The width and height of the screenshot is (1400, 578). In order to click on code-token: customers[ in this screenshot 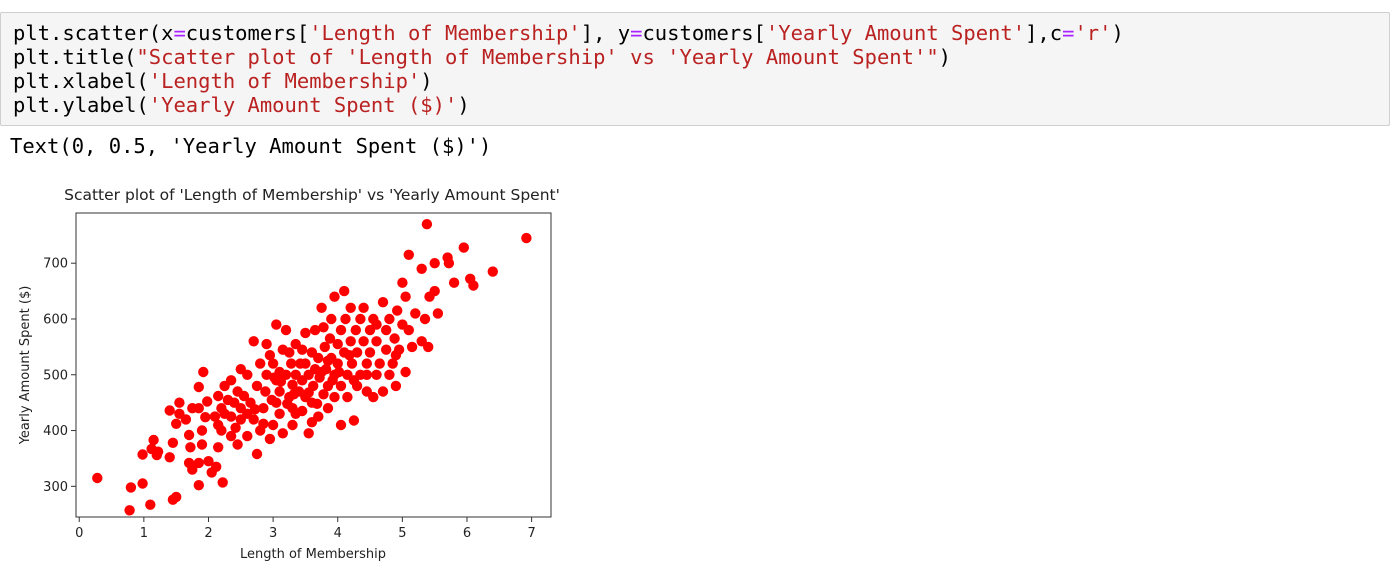, I will do `click(704, 33)`.